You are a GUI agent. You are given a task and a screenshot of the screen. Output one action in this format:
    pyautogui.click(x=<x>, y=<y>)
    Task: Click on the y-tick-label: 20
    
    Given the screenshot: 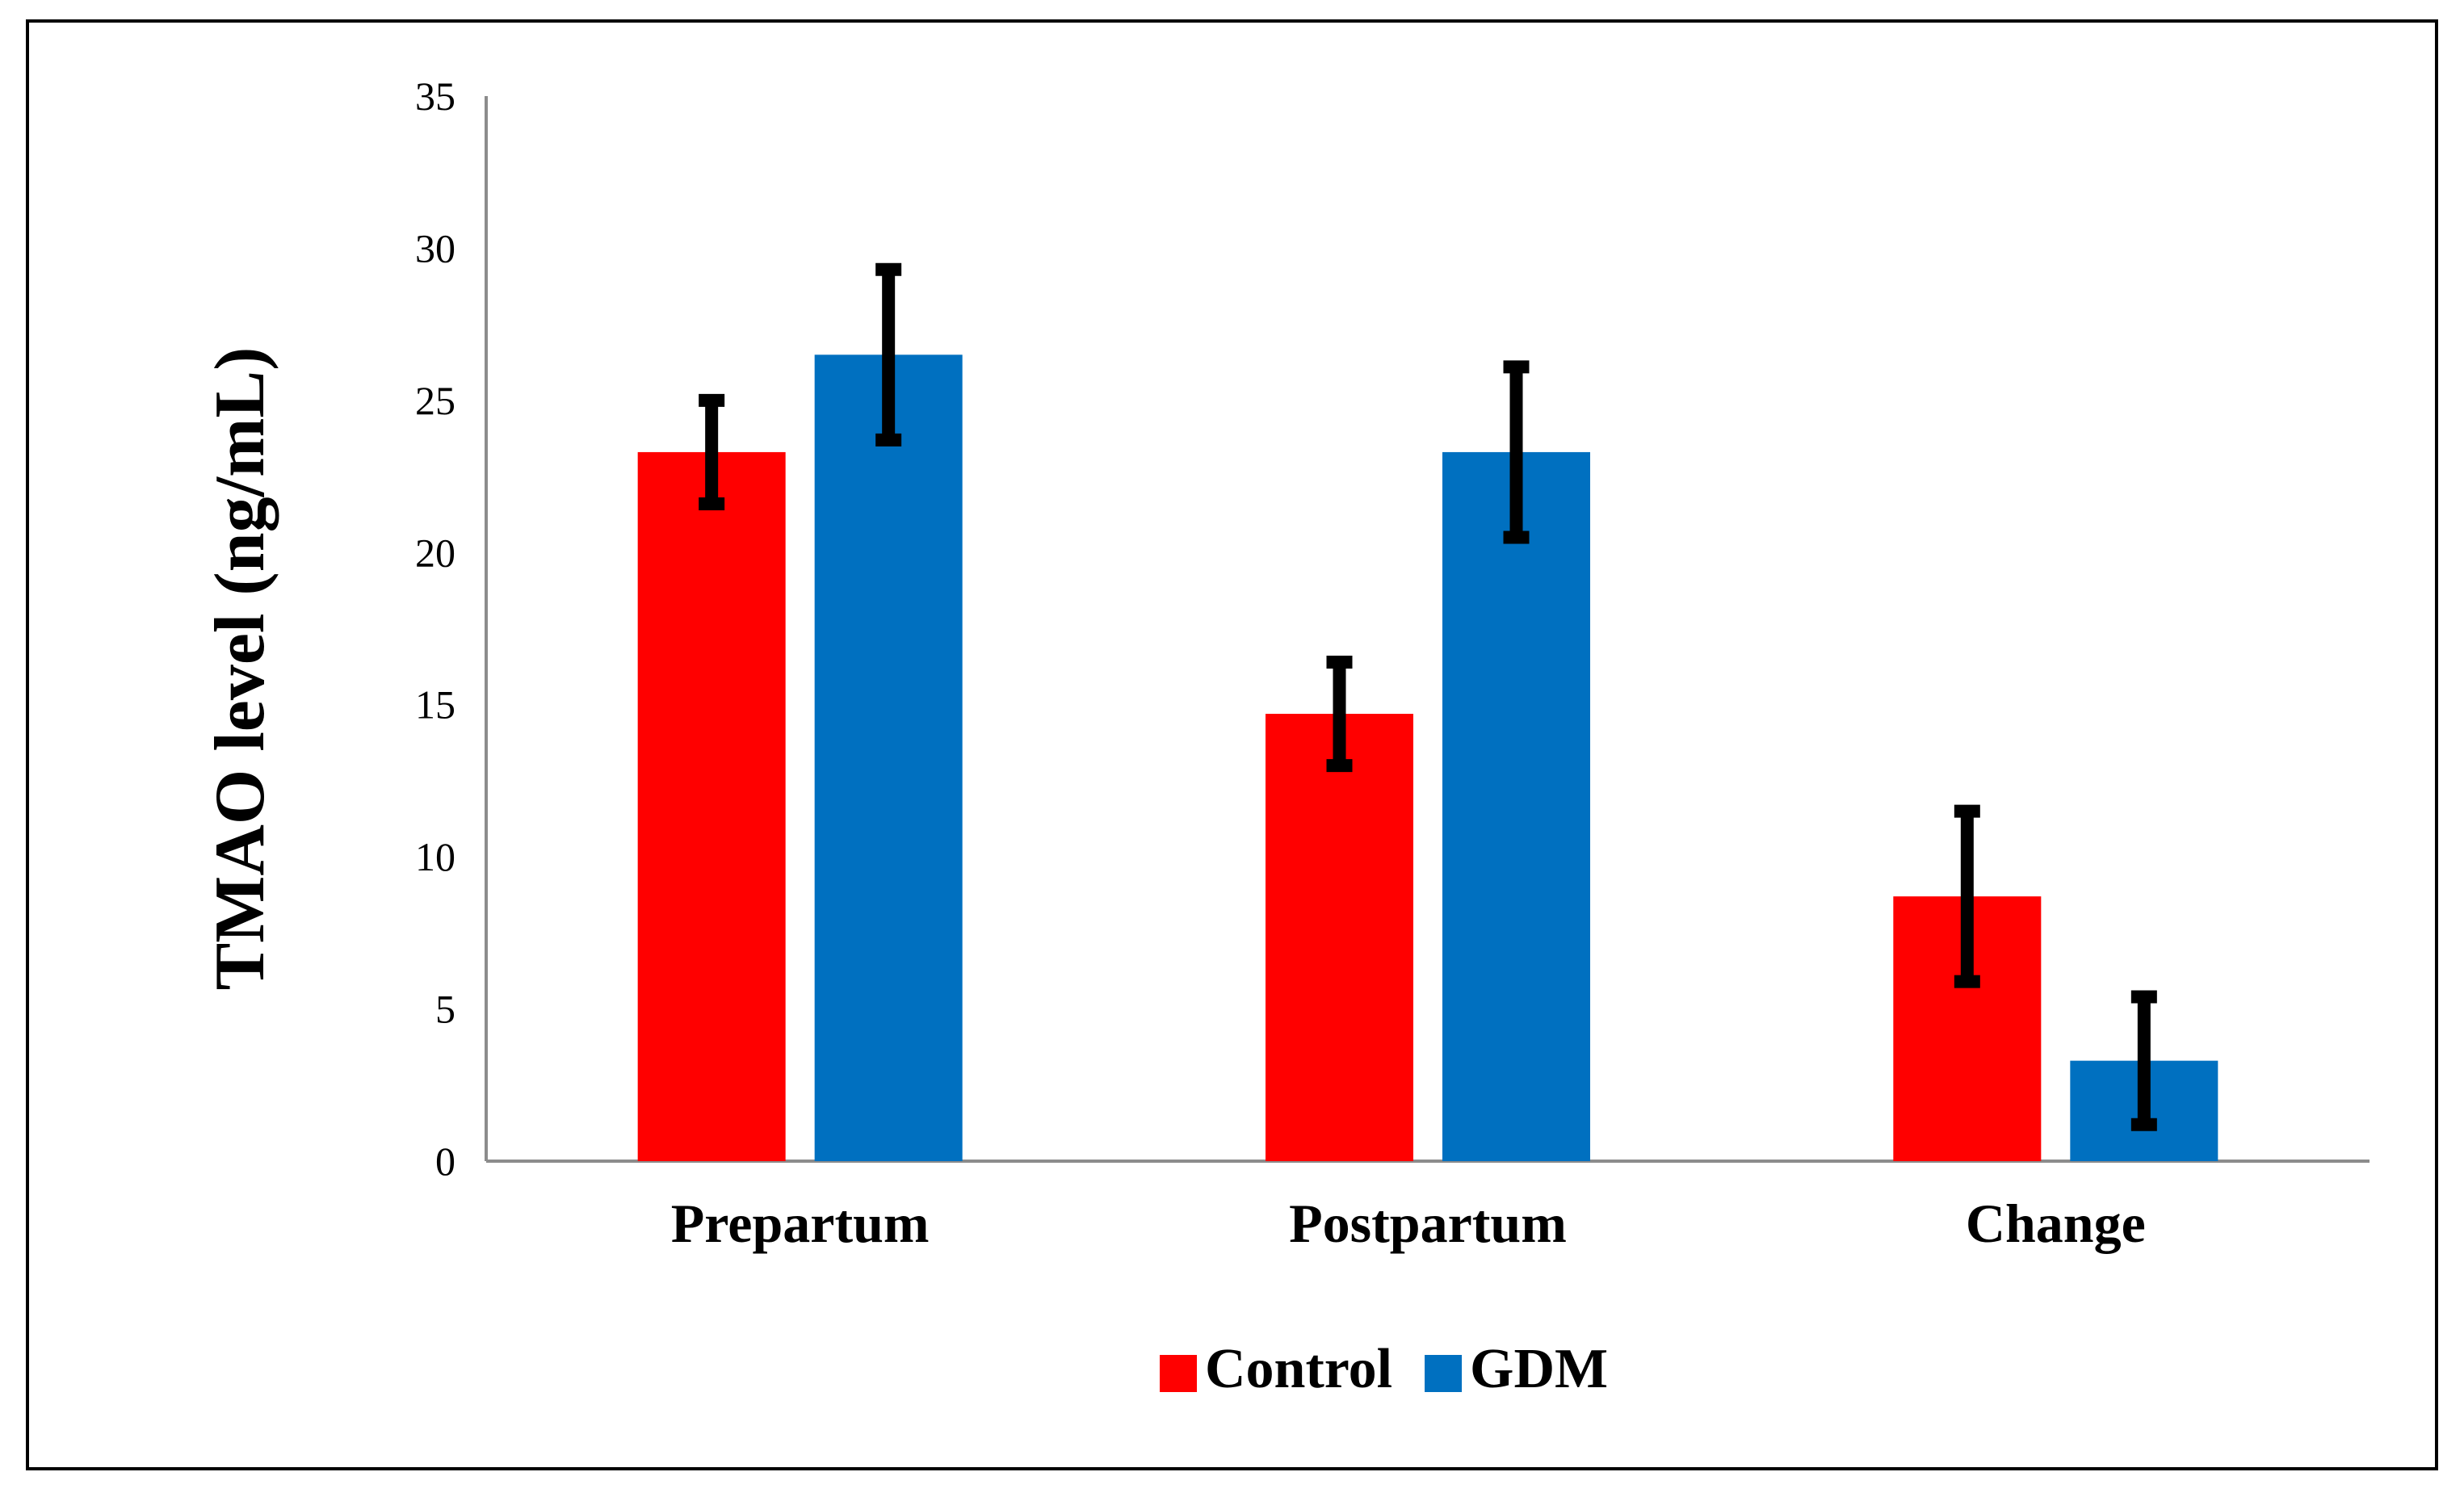 What is the action you would take?
    pyautogui.click(x=435, y=552)
    